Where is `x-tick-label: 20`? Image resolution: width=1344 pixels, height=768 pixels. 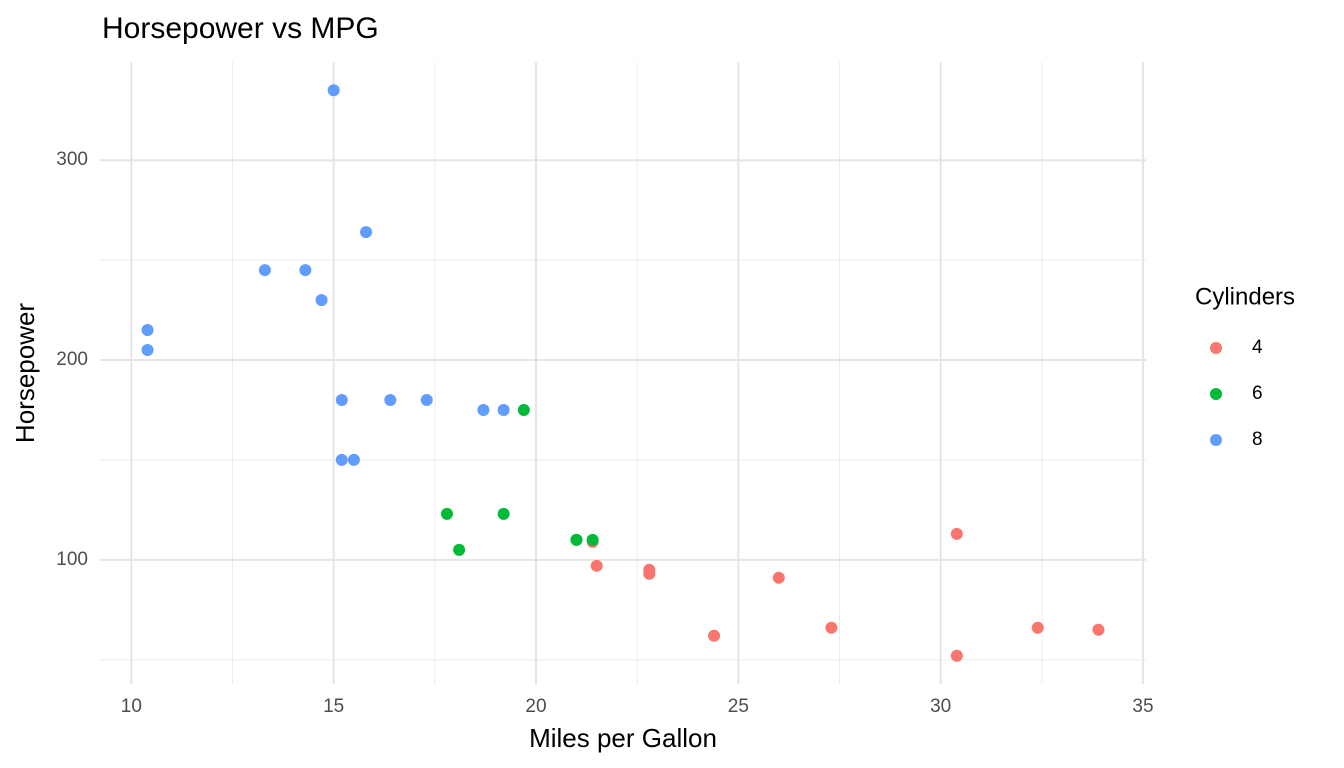 x-tick-label: 20 is located at coordinates (535, 706).